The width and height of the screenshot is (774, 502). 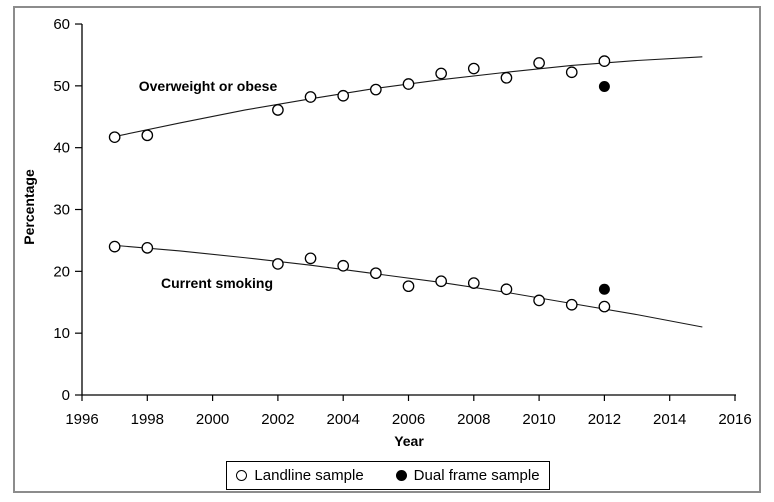 What do you see at coordinates (81, 419) in the screenshot?
I see `x-tick-label: 1996` at bounding box center [81, 419].